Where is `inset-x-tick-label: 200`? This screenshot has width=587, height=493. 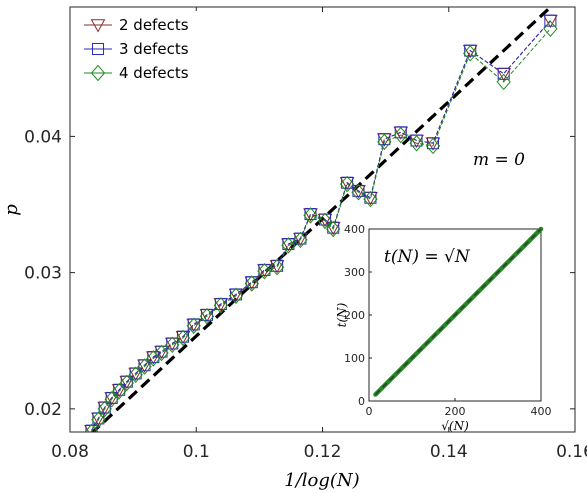
inset-x-tick-label: 200 is located at coordinates (455, 411).